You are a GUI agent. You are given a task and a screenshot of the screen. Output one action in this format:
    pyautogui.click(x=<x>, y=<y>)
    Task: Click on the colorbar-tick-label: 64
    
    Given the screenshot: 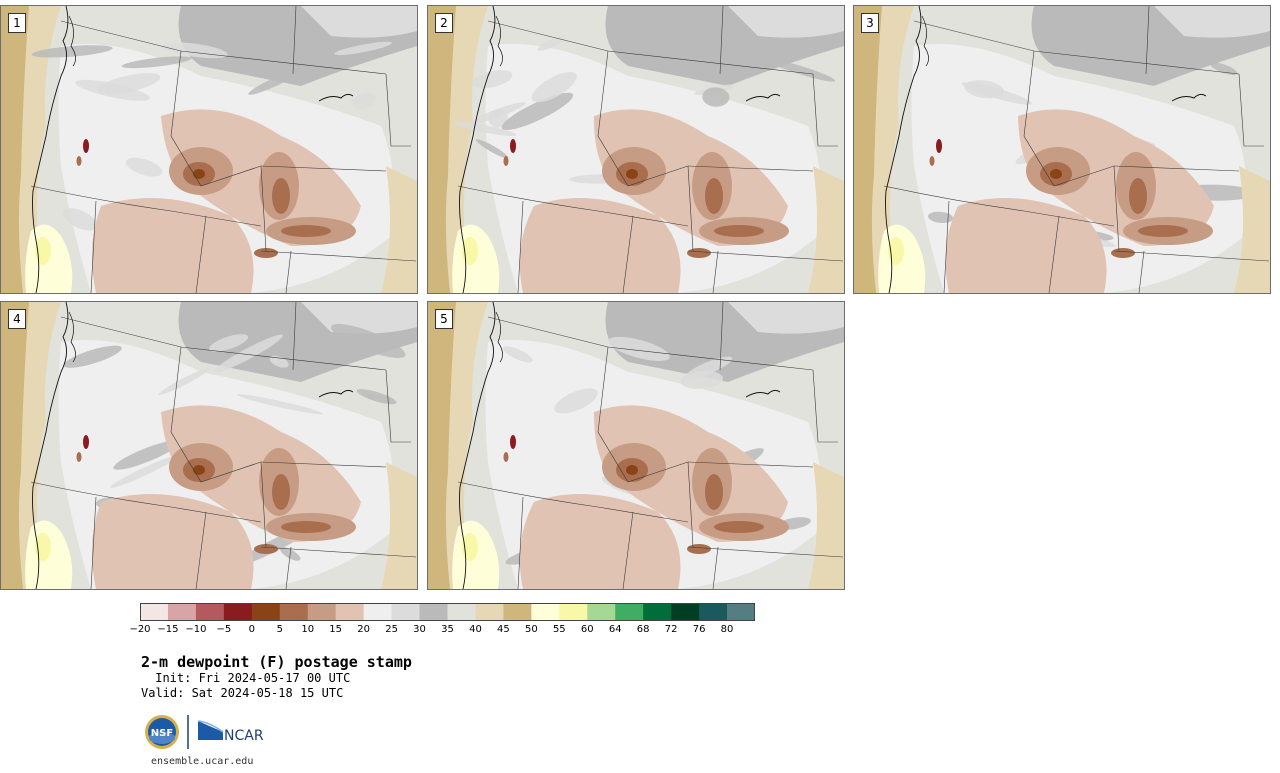 What is the action you would take?
    pyautogui.click(x=615, y=629)
    